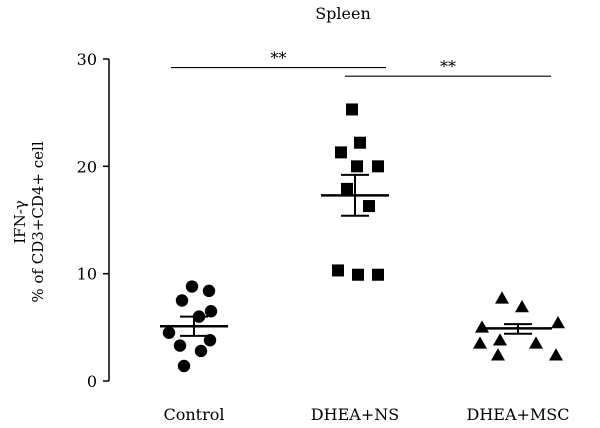  I want to click on y-axis-label: IFN-γ % of CD3+CD4+ cell, so click(29, 221).